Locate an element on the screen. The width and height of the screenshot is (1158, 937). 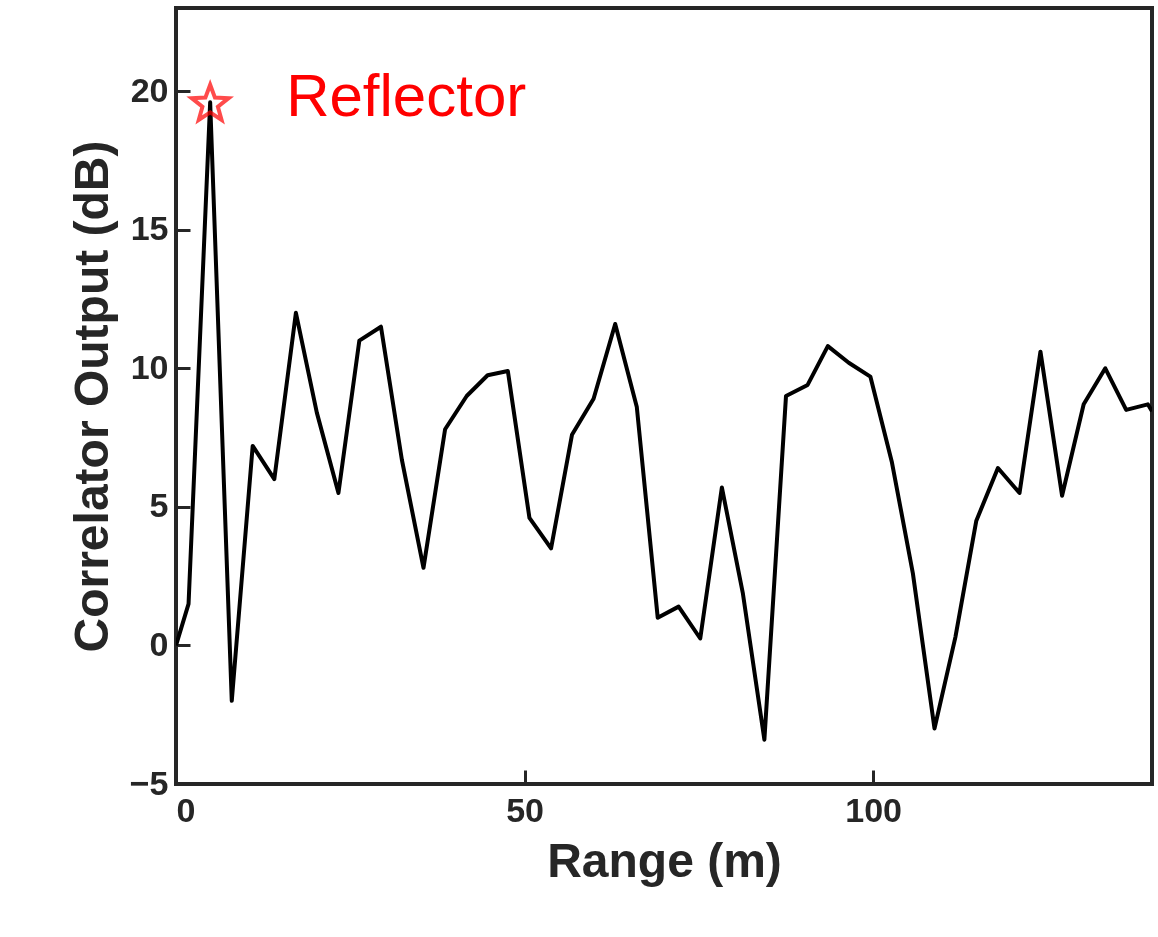
x-tick-label: 100 is located at coordinates (874, 809).